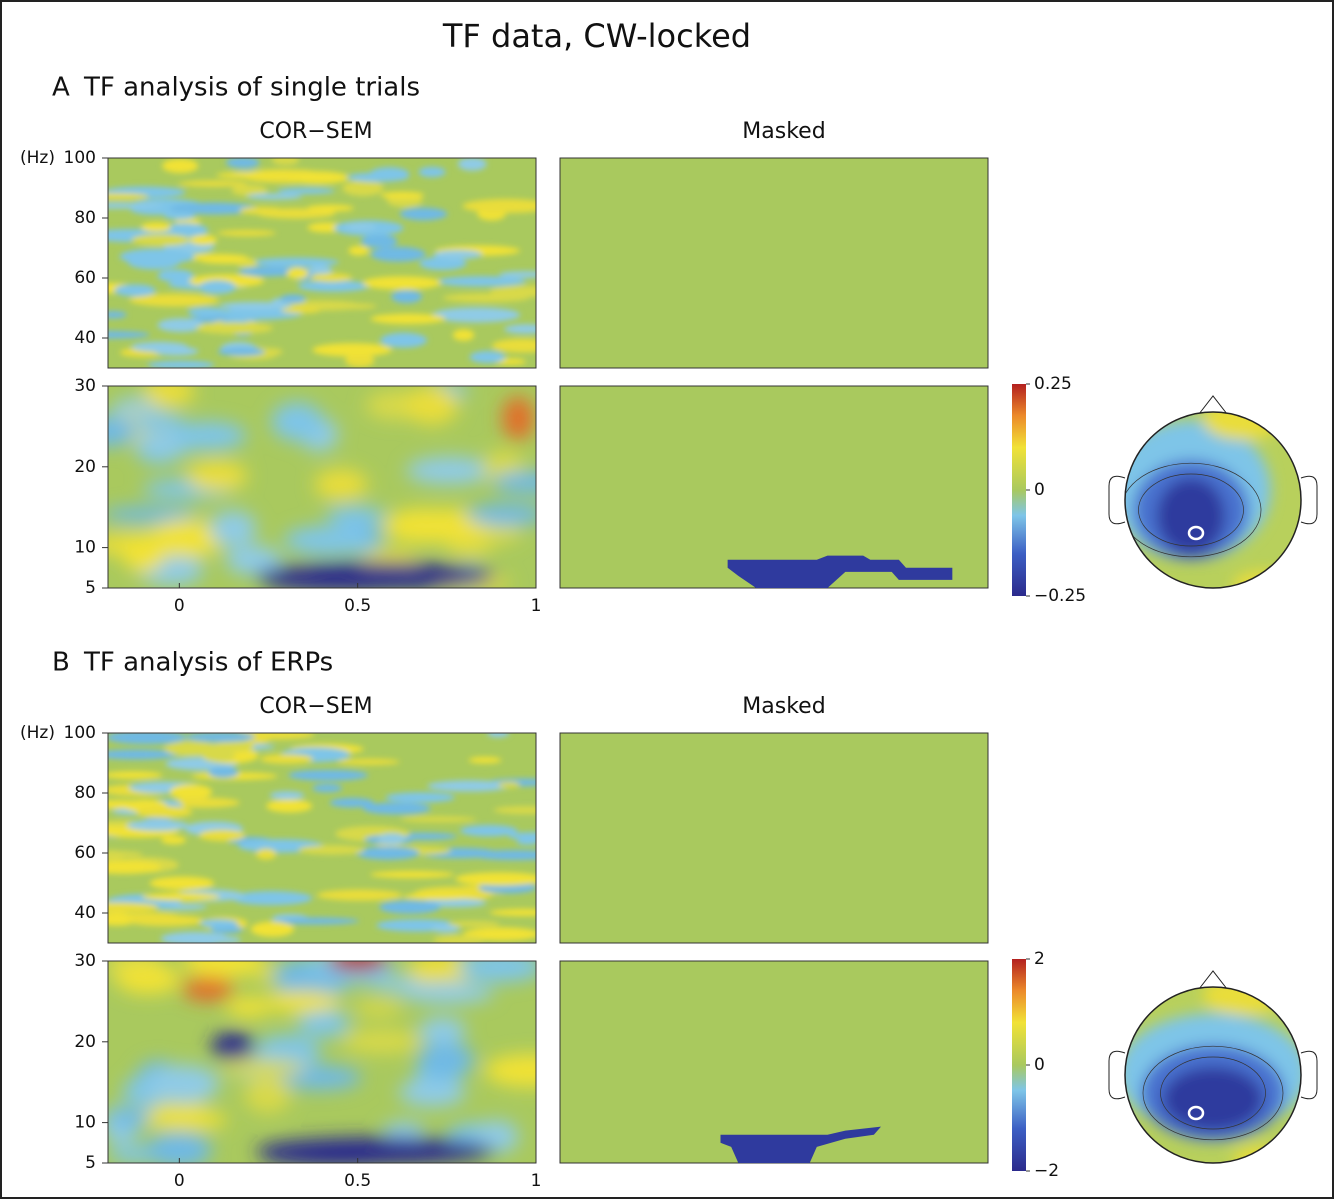  I want to click on axes-box, so click(322, 487).